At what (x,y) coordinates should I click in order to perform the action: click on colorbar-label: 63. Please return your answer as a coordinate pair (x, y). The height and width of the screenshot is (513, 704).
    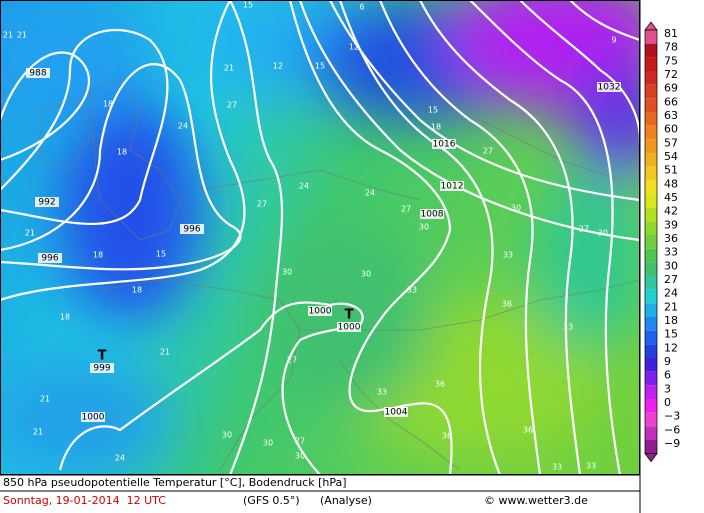
    Looking at the image, I should click on (671, 115).